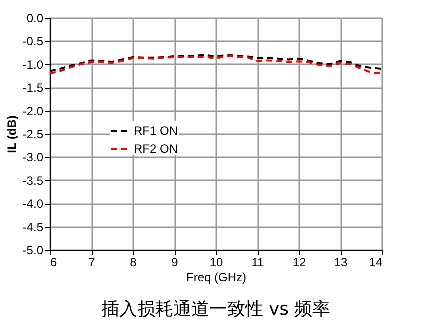 The width and height of the screenshot is (426, 335). What do you see at coordinates (376, 263) in the screenshot?
I see `x-tick-label: 14` at bounding box center [376, 263].